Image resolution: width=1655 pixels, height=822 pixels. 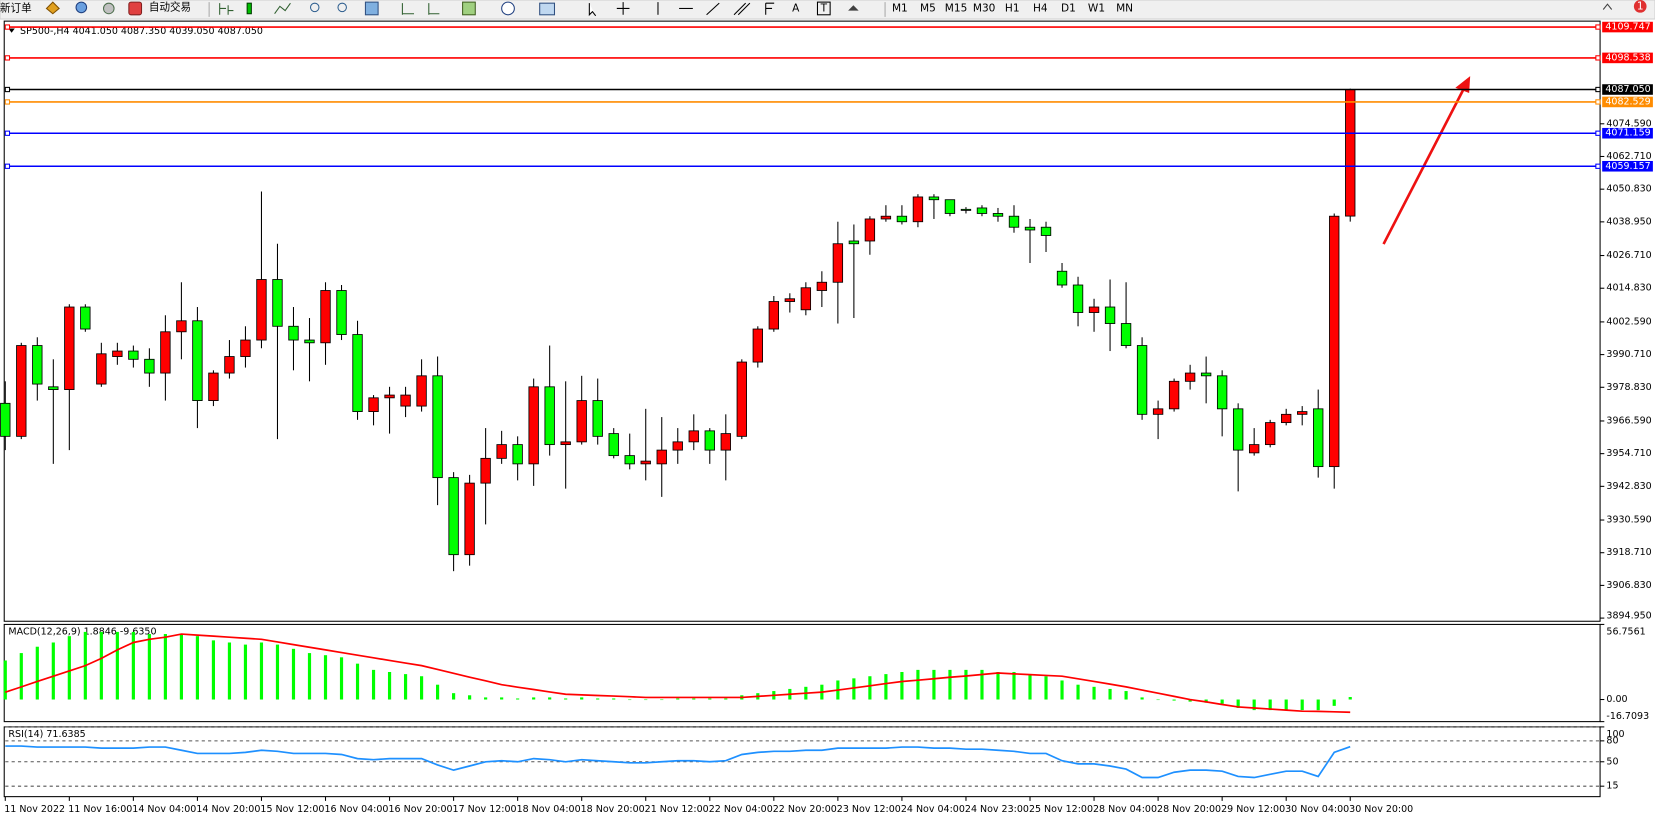 I want to click on y-tick-label: 0.00, so click(x=1616, y=699).